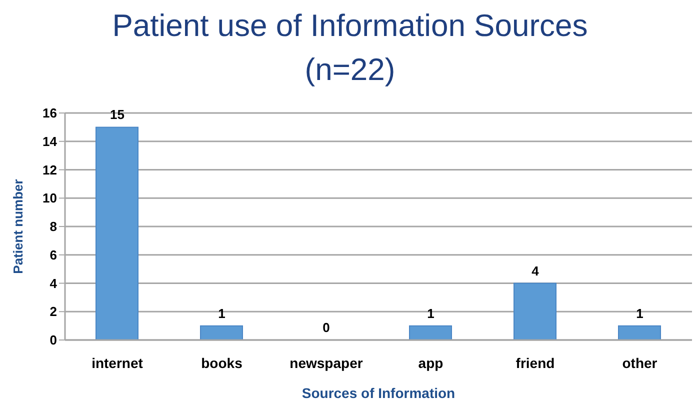 The height and width of the screenshot is (406, 700). What do you see at coordinates (49, 198) in the screenshot?
I see `y-tick-label: 10` at bounding box center [49, 198].